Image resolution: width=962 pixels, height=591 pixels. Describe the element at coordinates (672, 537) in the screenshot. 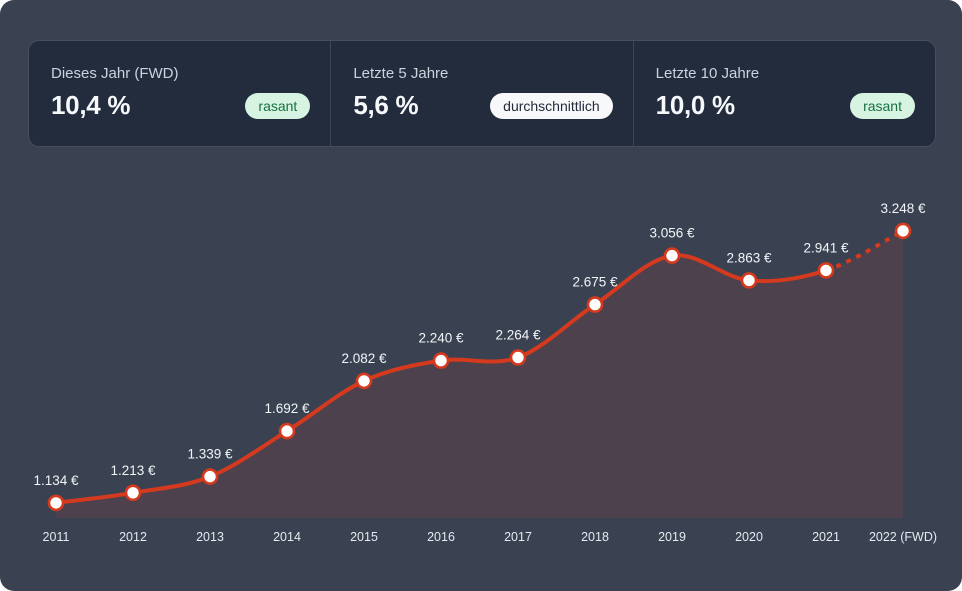

I see `x-axis-label: 2019` at that location.